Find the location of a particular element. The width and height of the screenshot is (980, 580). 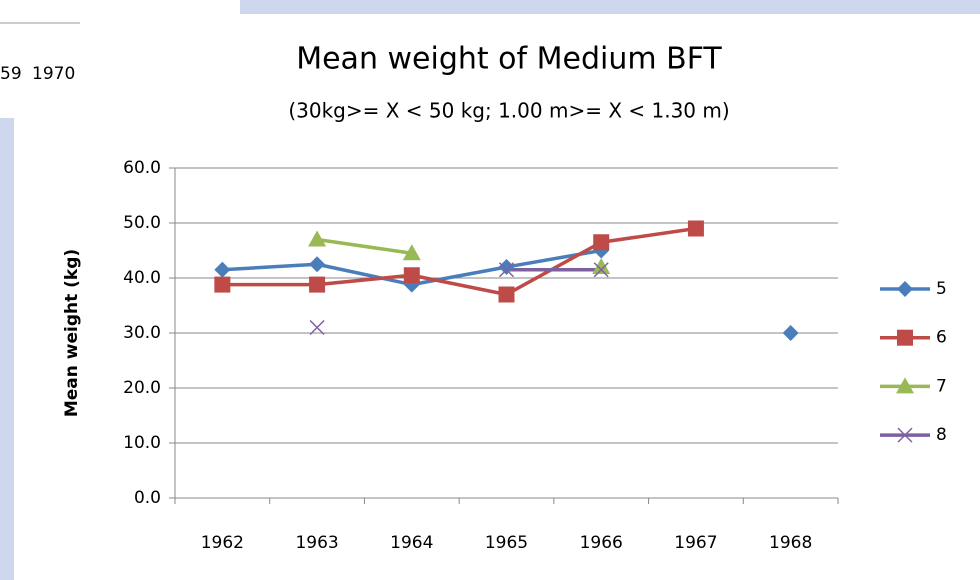

chart-title: Mean weight of Medium BFT is located at coordinates (509, 59).